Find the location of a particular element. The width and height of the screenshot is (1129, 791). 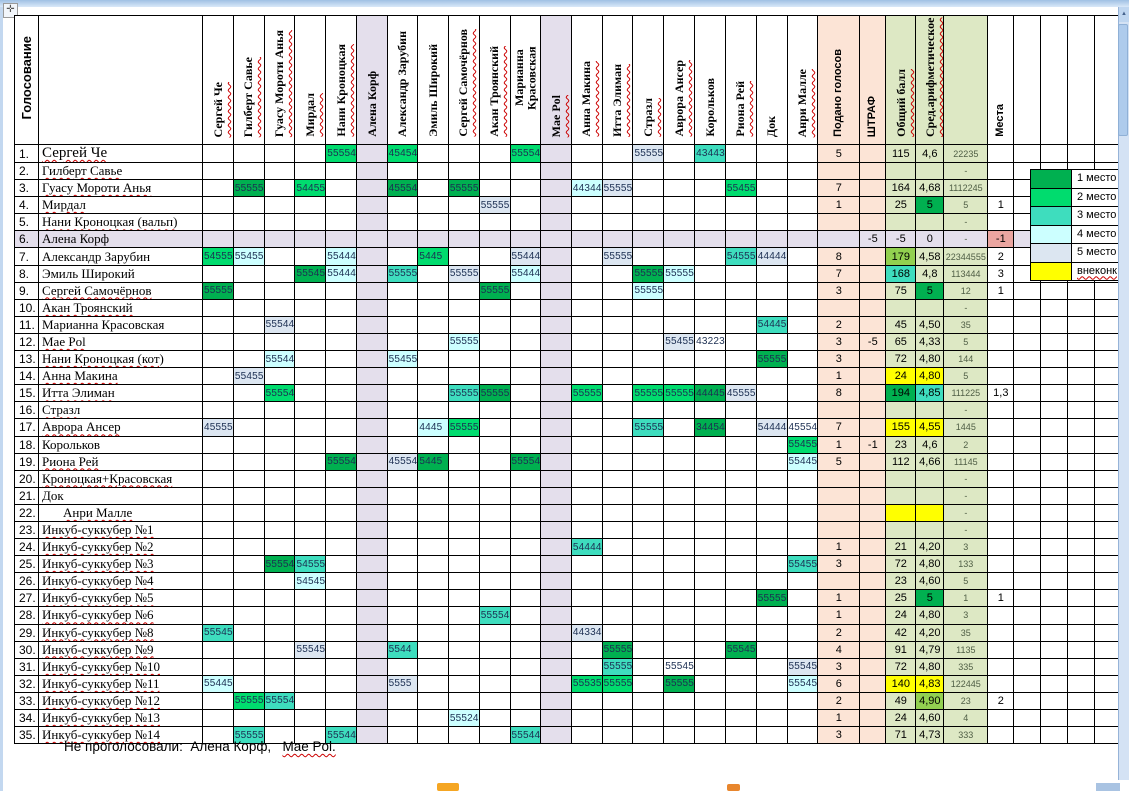

vote-cell: 5544 is located at coordinates (402, 649).